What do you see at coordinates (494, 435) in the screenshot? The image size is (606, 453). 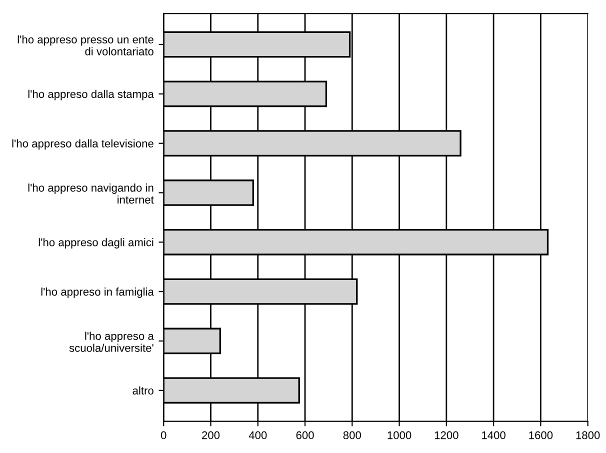 I see `x-tick-label: 1400` at bounding box center [494, 435].